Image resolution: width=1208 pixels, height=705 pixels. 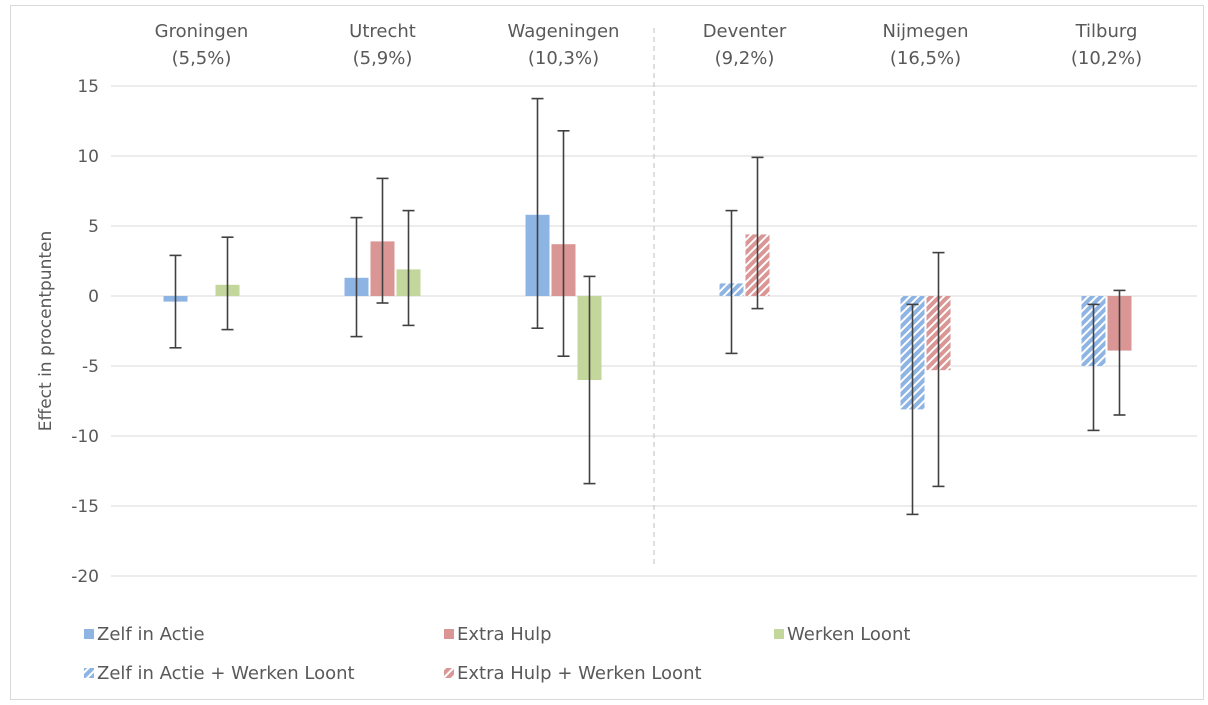 What do you see at coordinates (564, 31) in the screenshot?
I see `category-label: Wageningen` at bounding box center [564, 31].